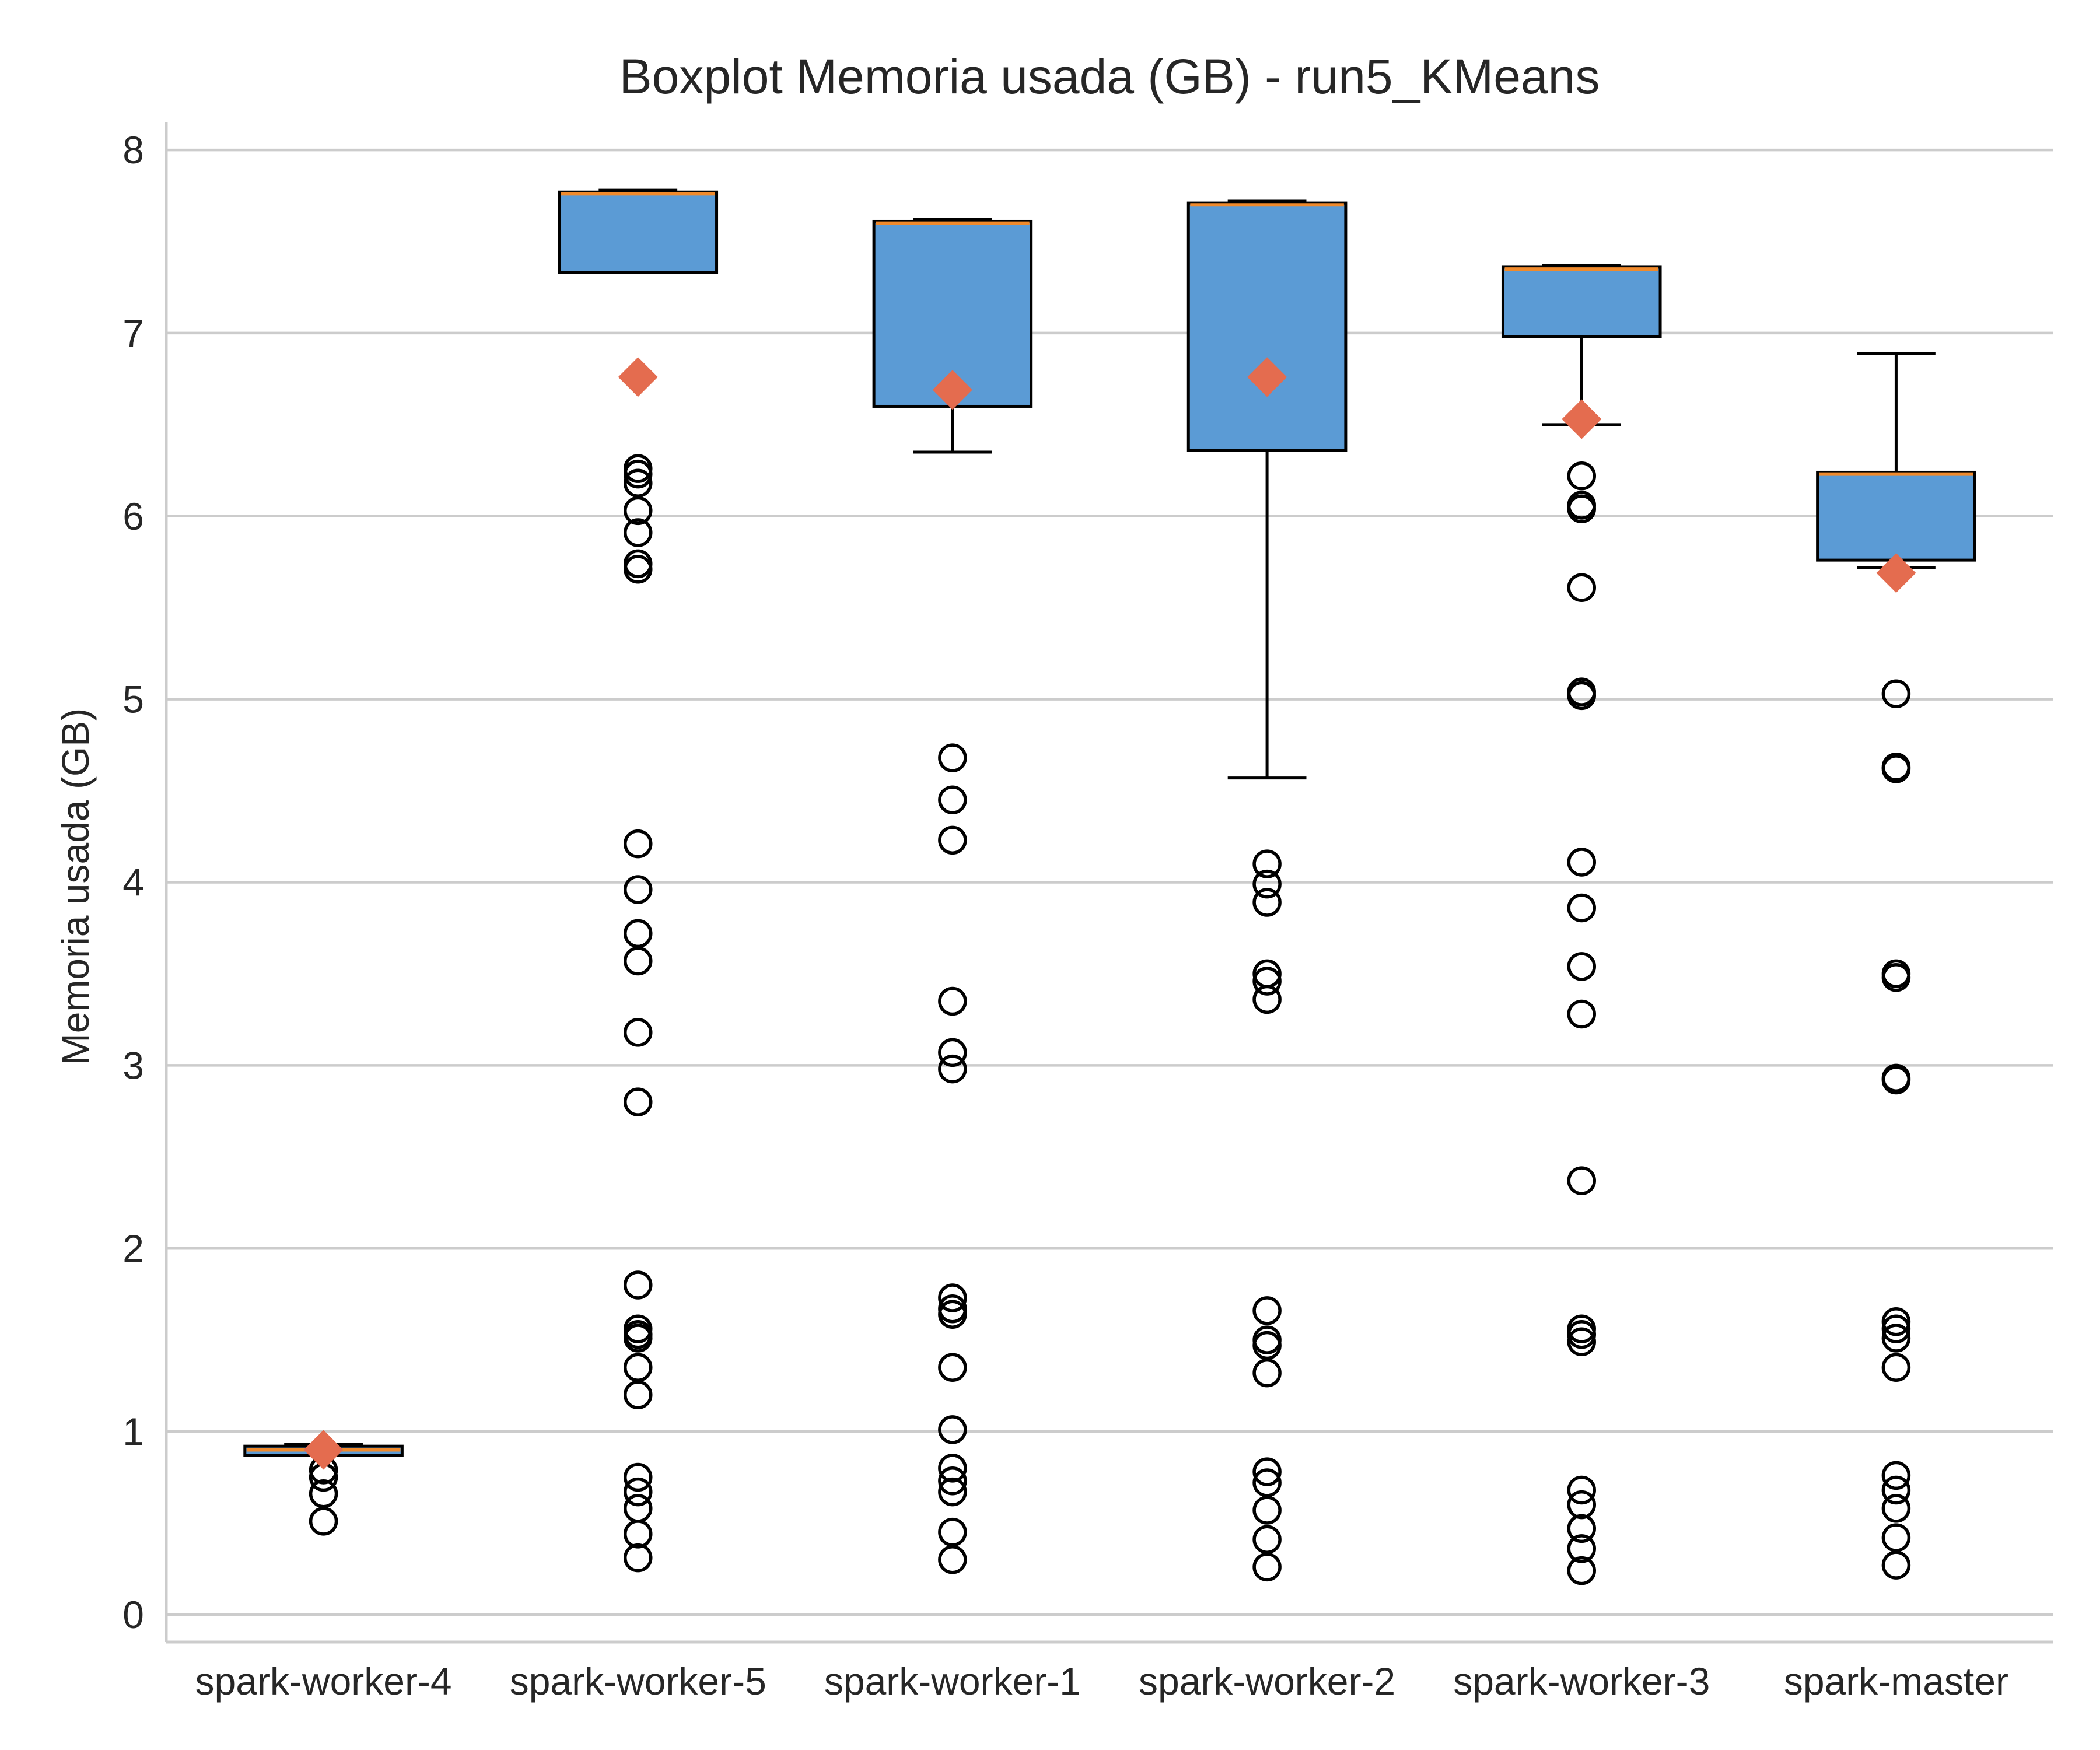 Image resolution: width=2100 pixels, height=1750 pixels. What do you see at coordinates (133, 699) in the screenshot?
I see `y-tick-label: 5` at bounding box center [133, 699].